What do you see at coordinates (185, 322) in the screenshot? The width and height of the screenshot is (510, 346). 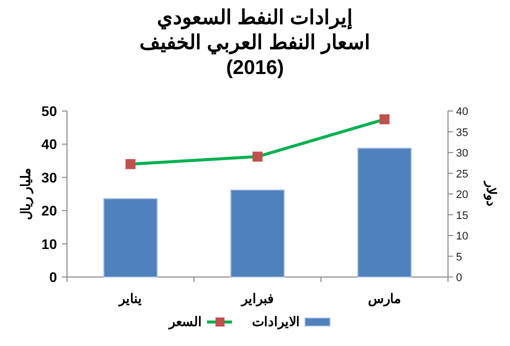 I see `legend-label: السعر` at bounding box center [185, 322].